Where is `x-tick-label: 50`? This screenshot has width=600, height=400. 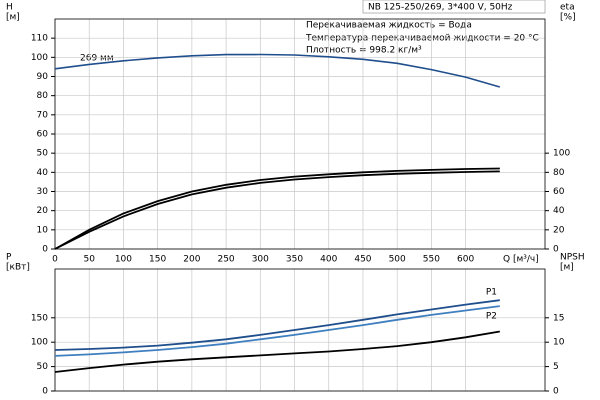 x-tick-label: 50 is located at coordinates (89, 260).